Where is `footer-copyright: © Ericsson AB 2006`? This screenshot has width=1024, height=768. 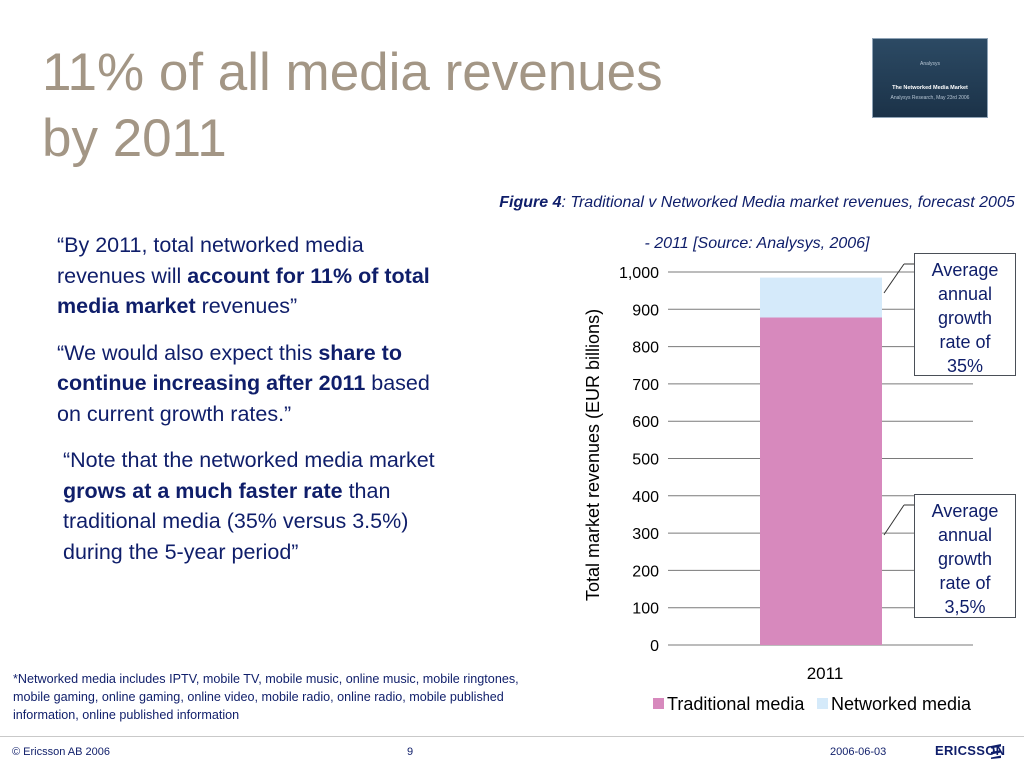 footer-copyright: © Ericsson AB 2006 is located at coordinates (61, 752).